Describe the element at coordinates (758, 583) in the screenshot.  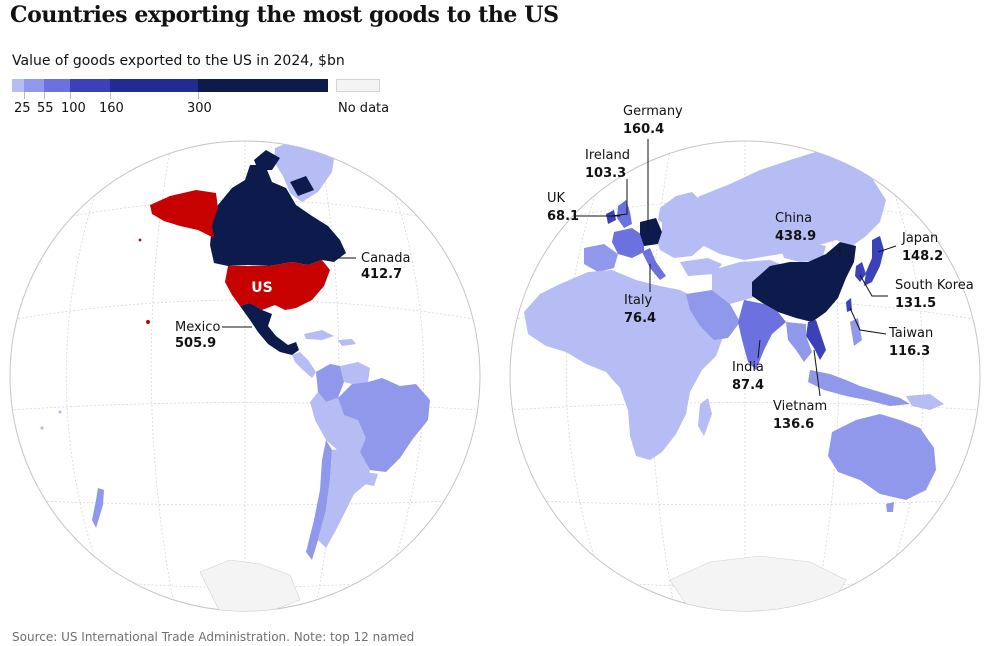
I see `antarctica-east` at that location.